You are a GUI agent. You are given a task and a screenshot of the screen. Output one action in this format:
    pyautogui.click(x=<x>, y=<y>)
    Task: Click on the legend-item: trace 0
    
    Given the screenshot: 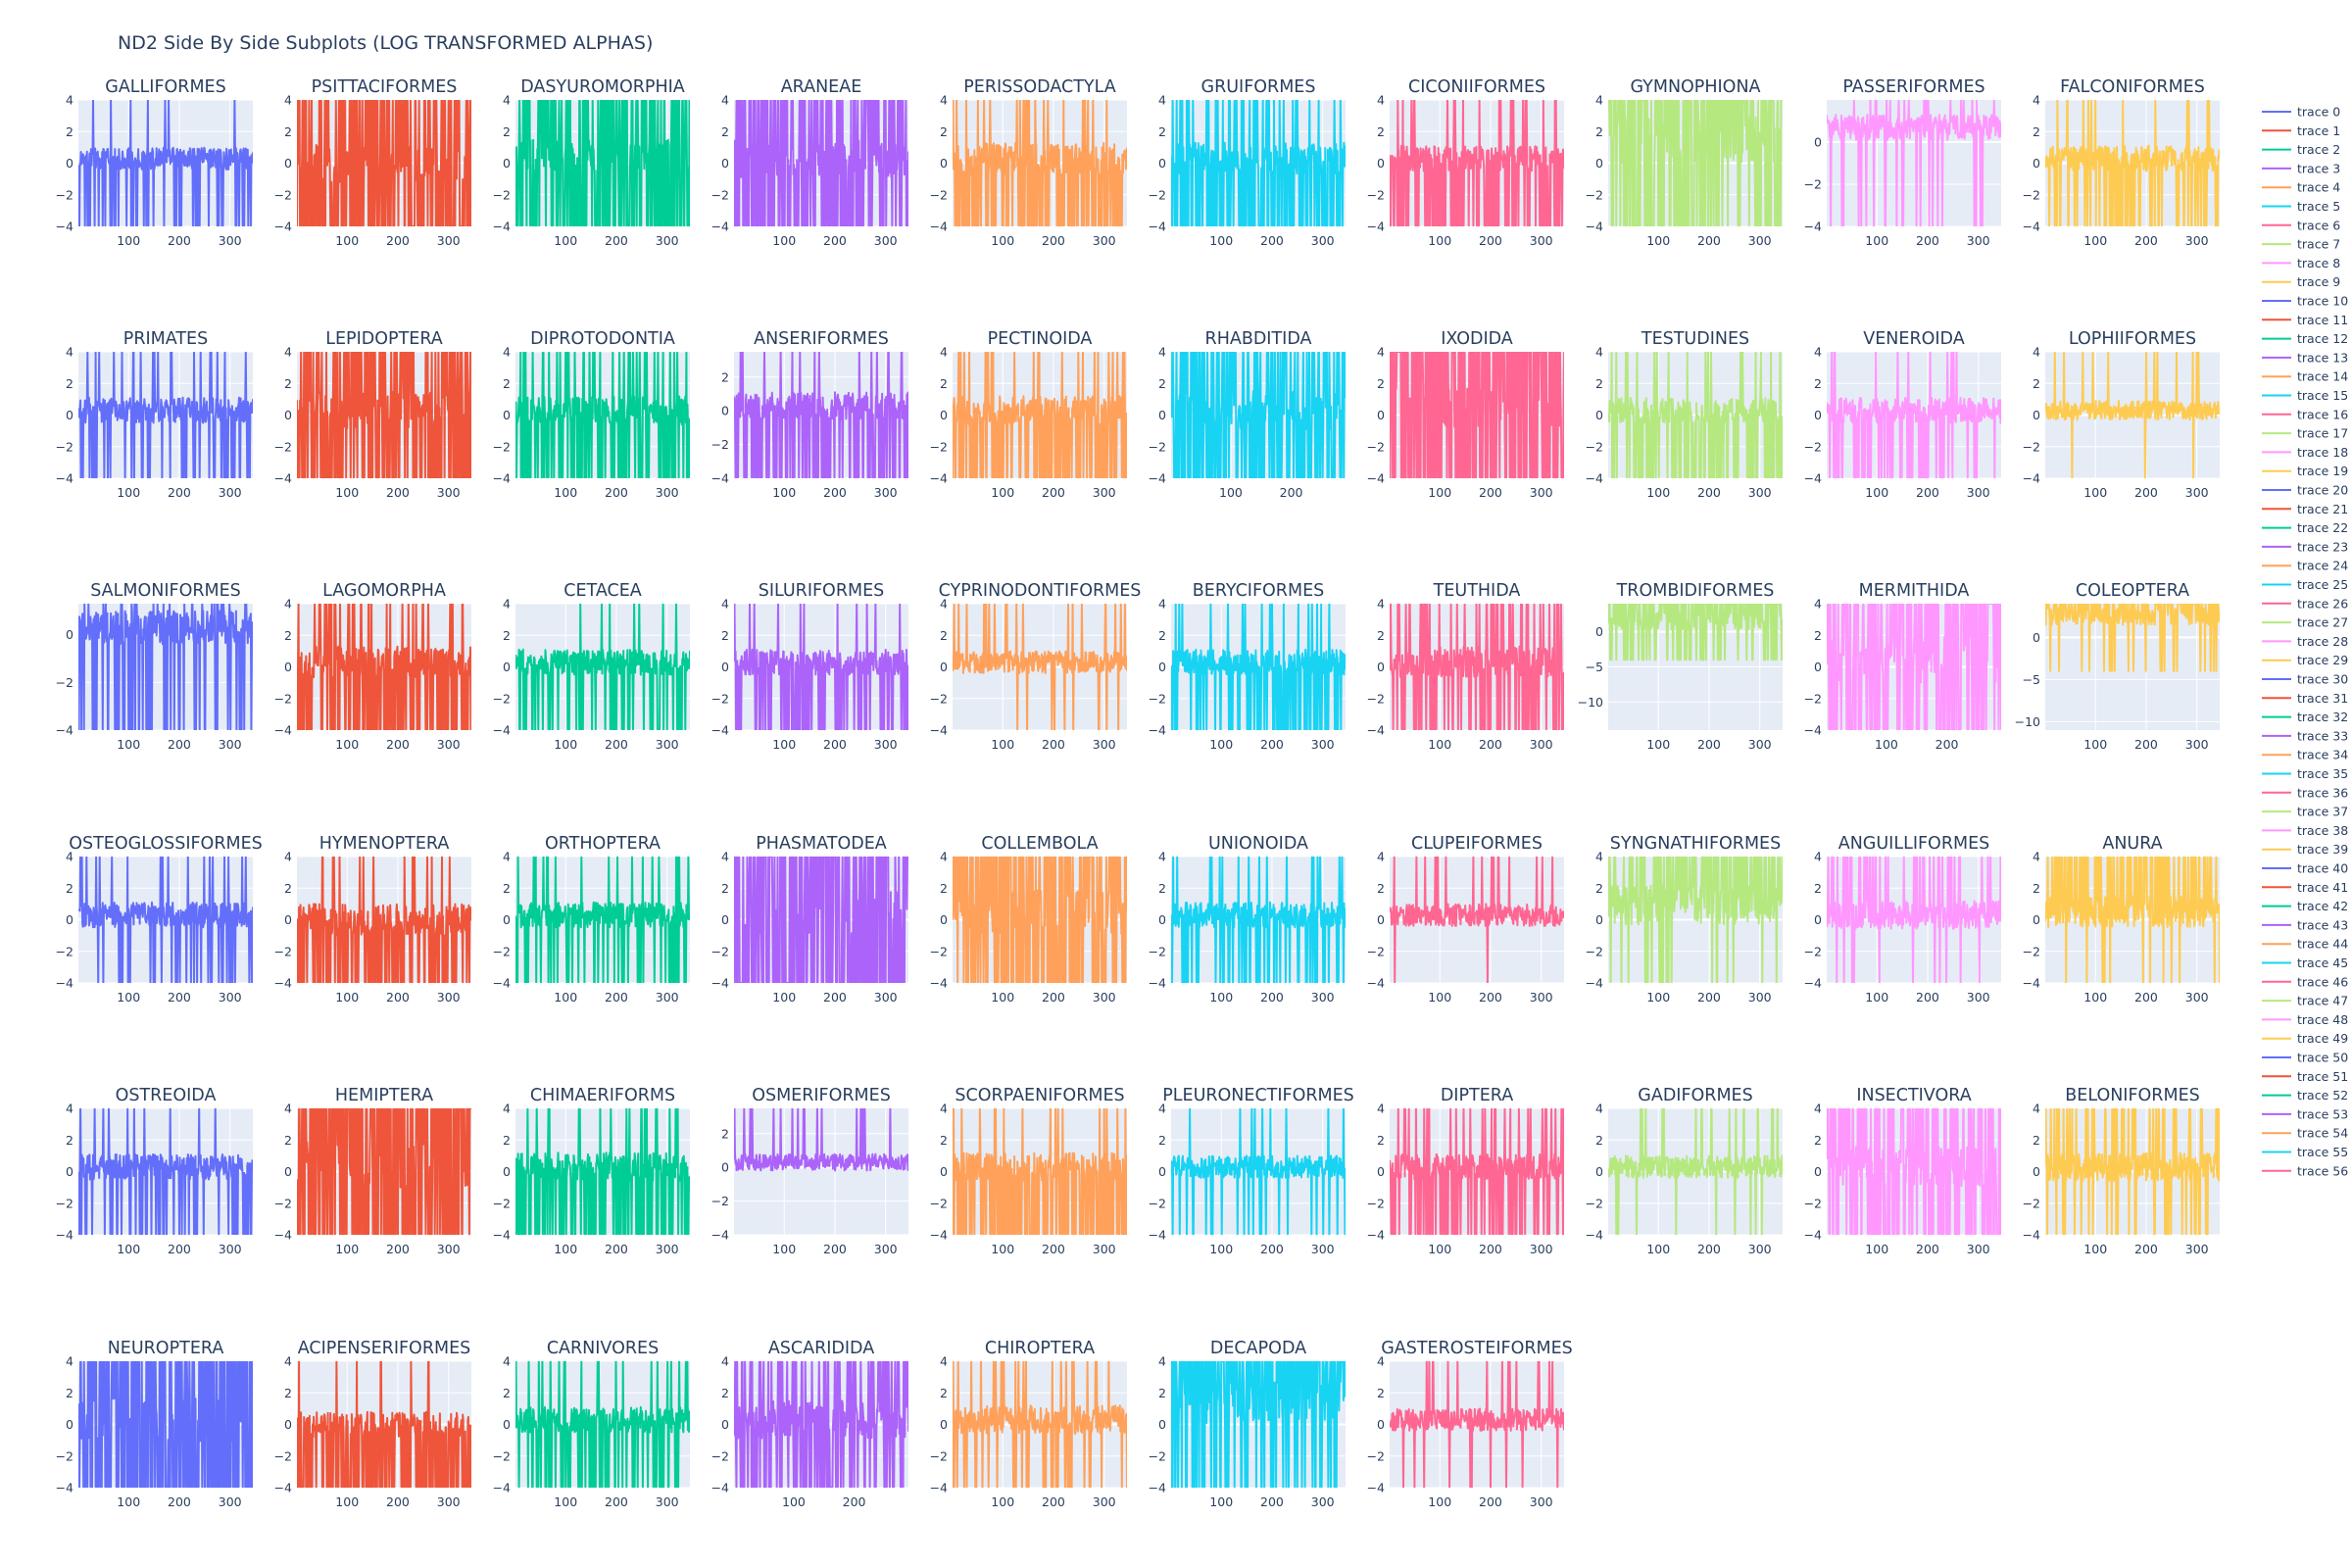 What is the action you would take?
    pyautogui.click(x=2301, y=112)
    